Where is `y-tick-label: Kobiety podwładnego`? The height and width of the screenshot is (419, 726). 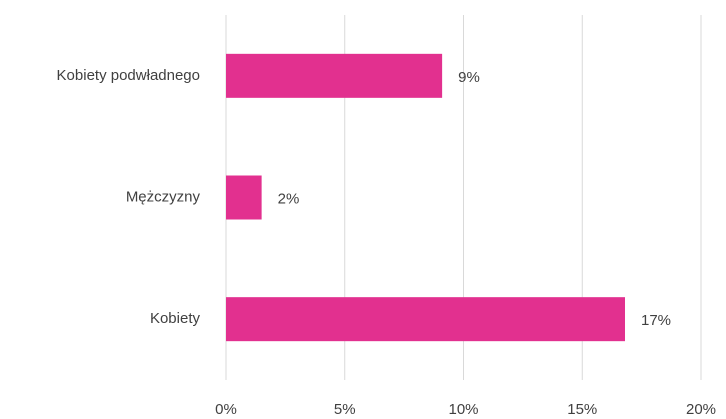
y-tick-label: Kobiety podwładnego is located at coordinates (128, 75).